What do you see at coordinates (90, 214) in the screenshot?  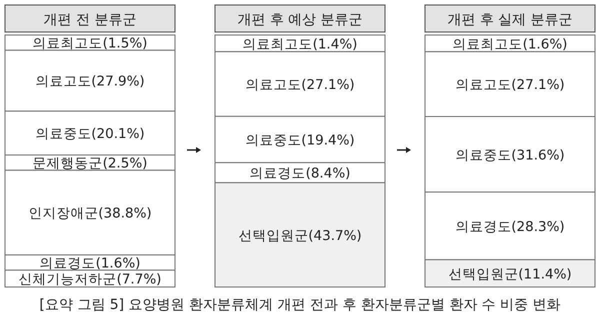 I see `data-label: 인지장애군(38.8%)` at bounding box center [90, 214].